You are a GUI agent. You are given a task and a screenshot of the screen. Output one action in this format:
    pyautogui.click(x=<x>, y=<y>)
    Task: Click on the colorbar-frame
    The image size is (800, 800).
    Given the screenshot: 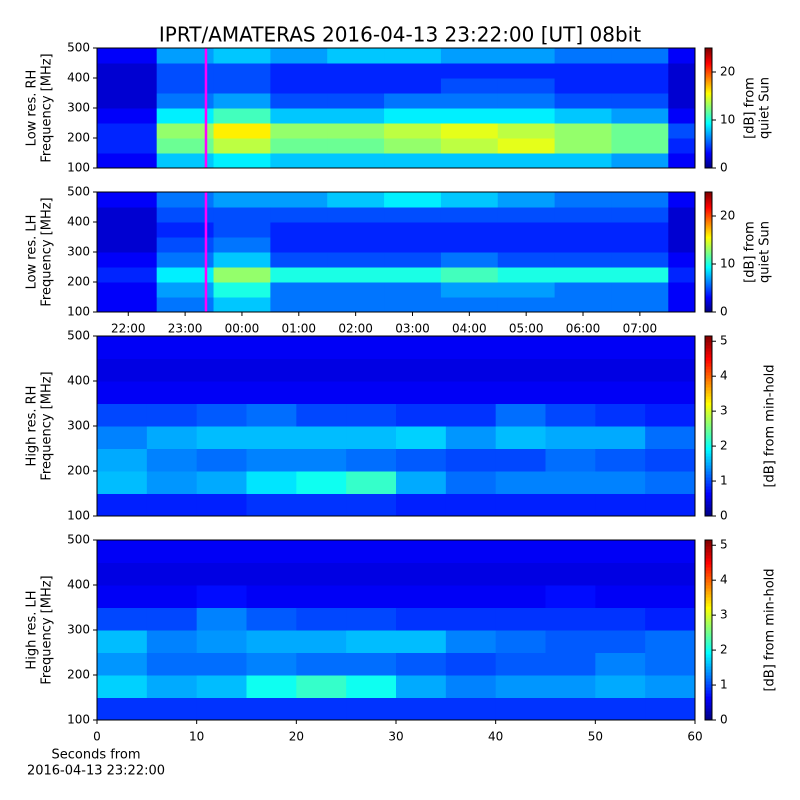 What is the action you would take?
    pyautogui.click(x=708, y=630)
    